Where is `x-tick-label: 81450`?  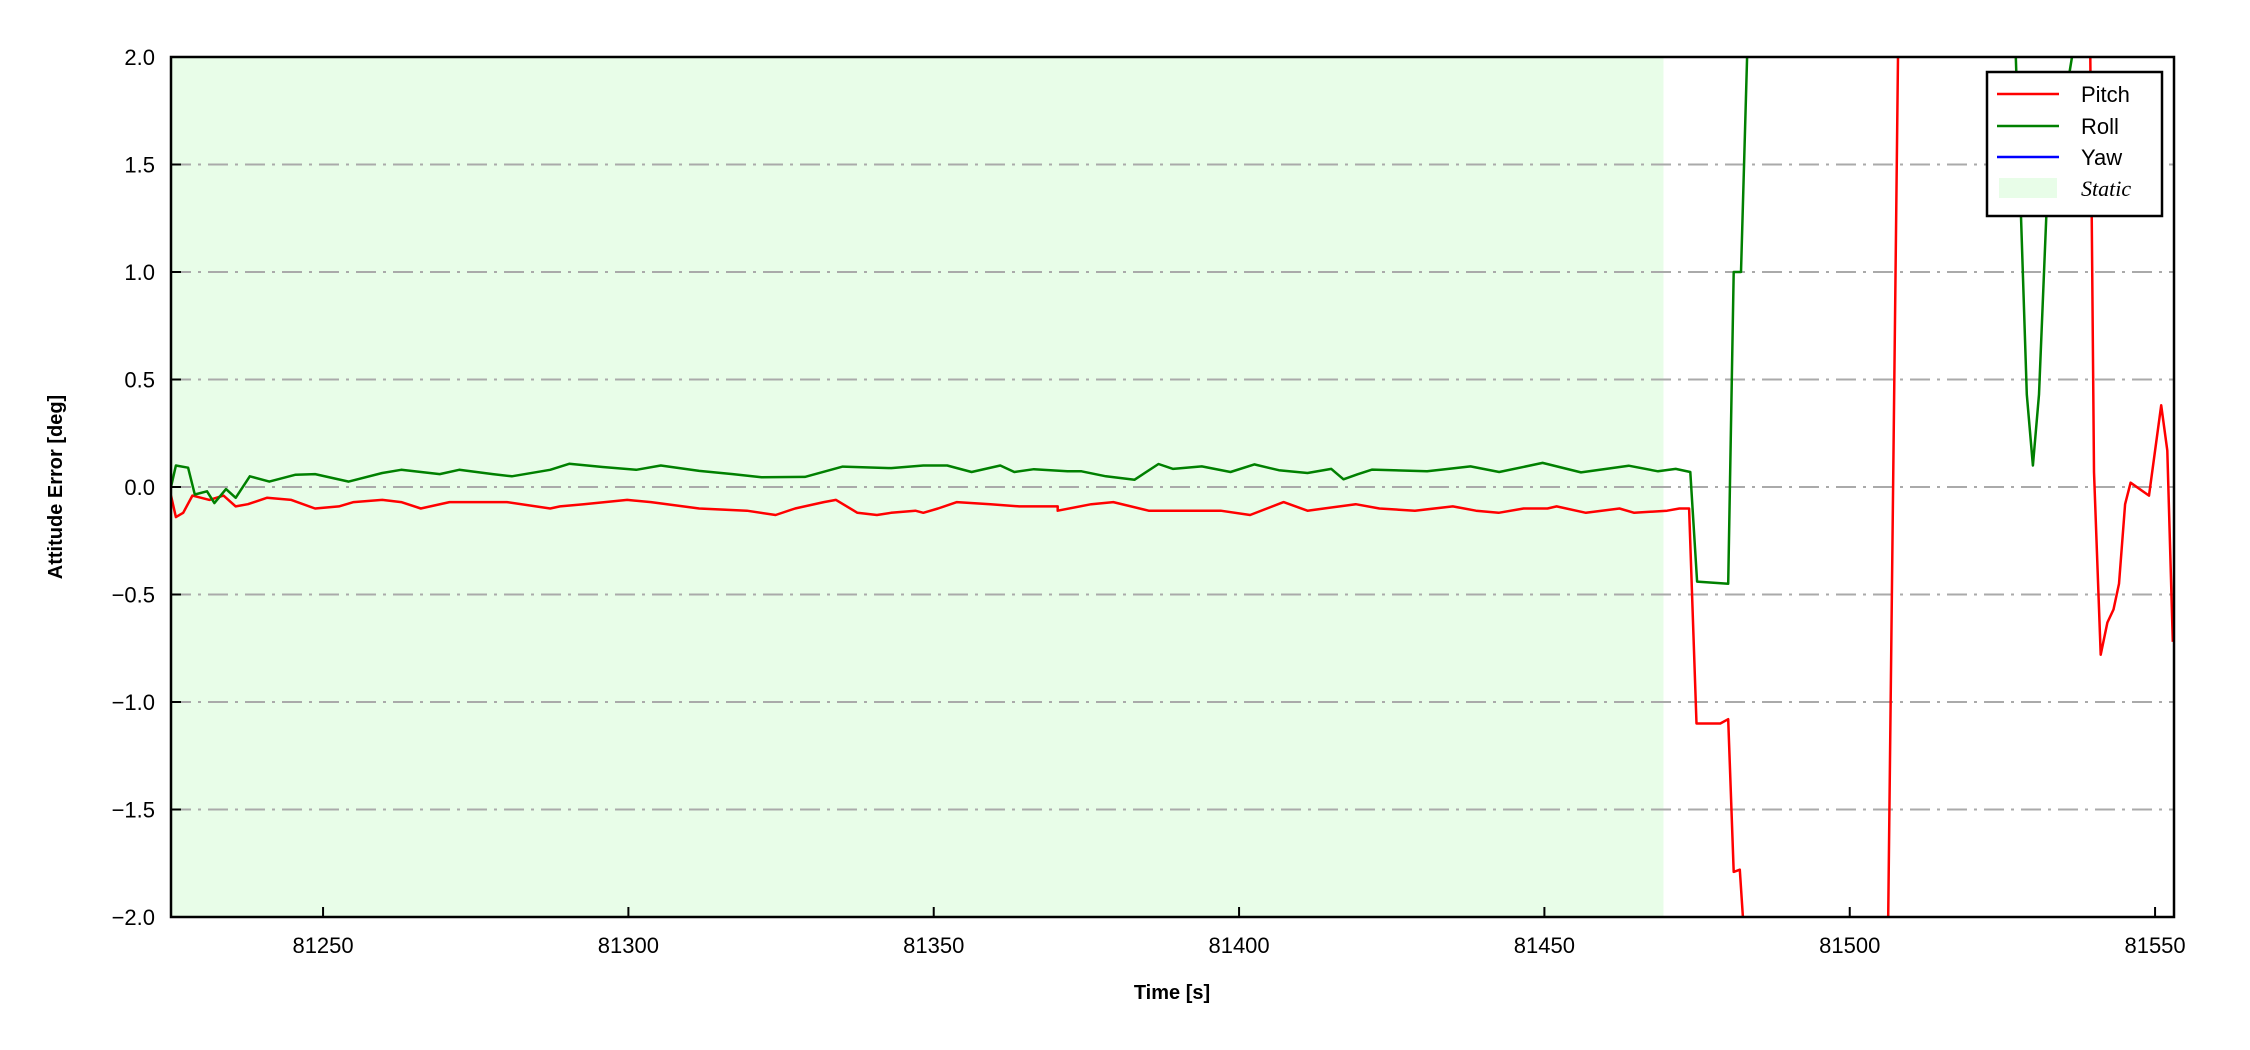
x-tick-label: 81450 is located at coordinates (1544, 945).